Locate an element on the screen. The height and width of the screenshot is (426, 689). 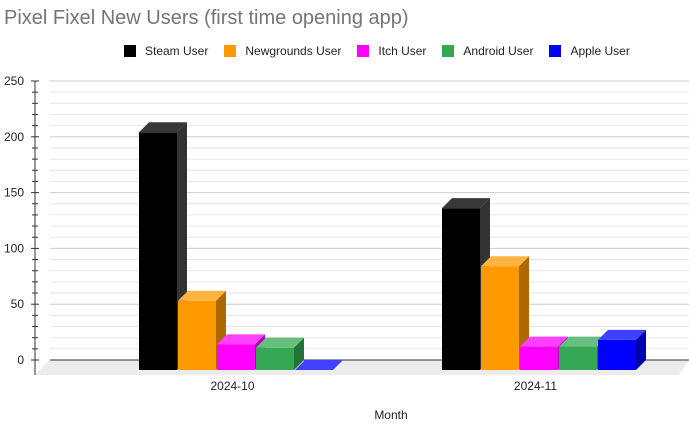
x-tick-label: 2024-10 is located at coordinates (232, 386).